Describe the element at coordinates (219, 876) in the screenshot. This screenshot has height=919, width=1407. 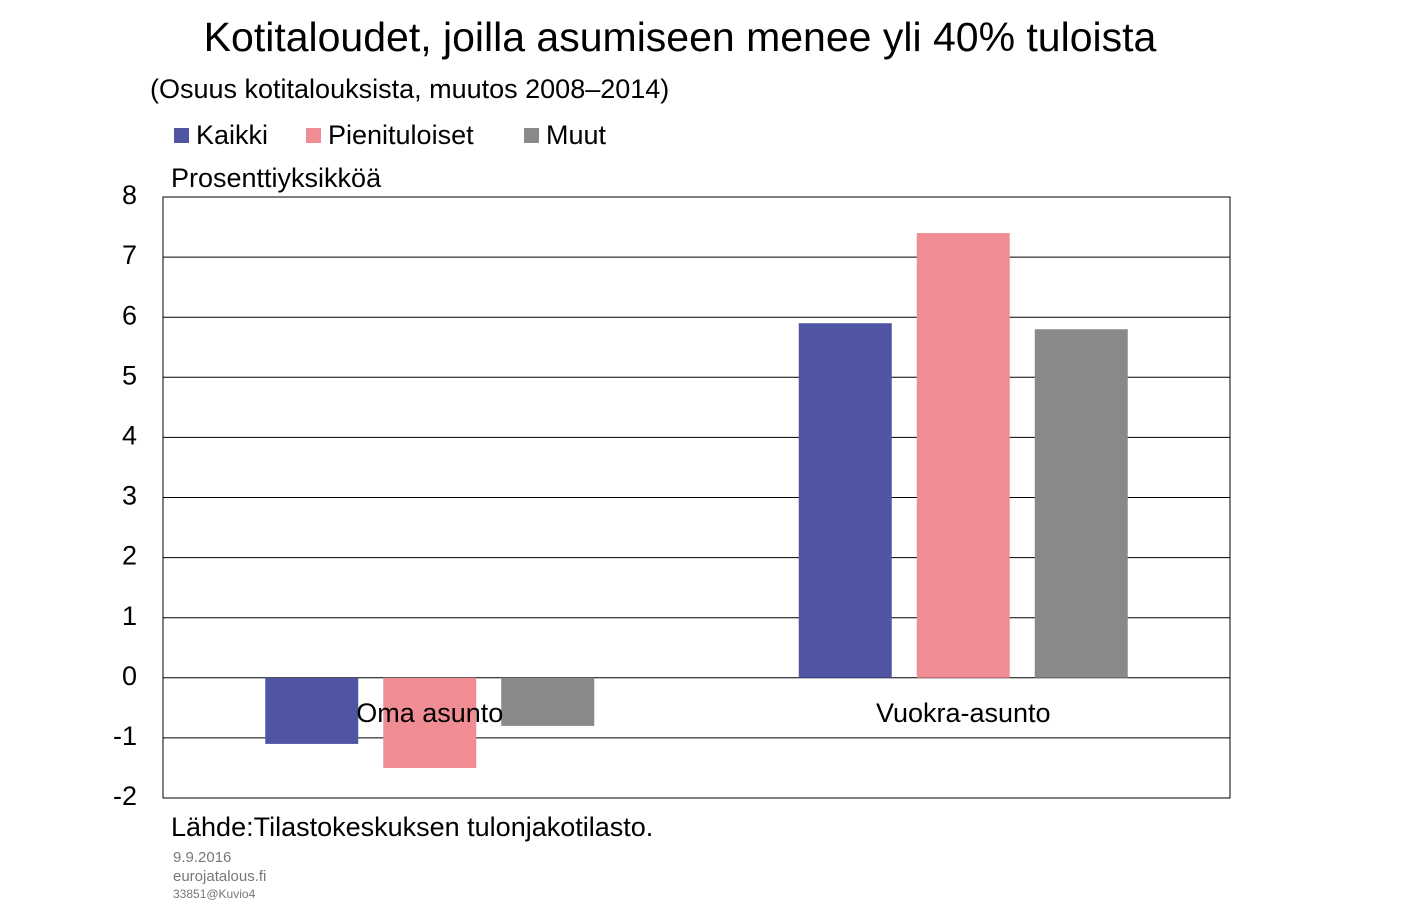
I see `site: eurojatalous.fi` at that location.